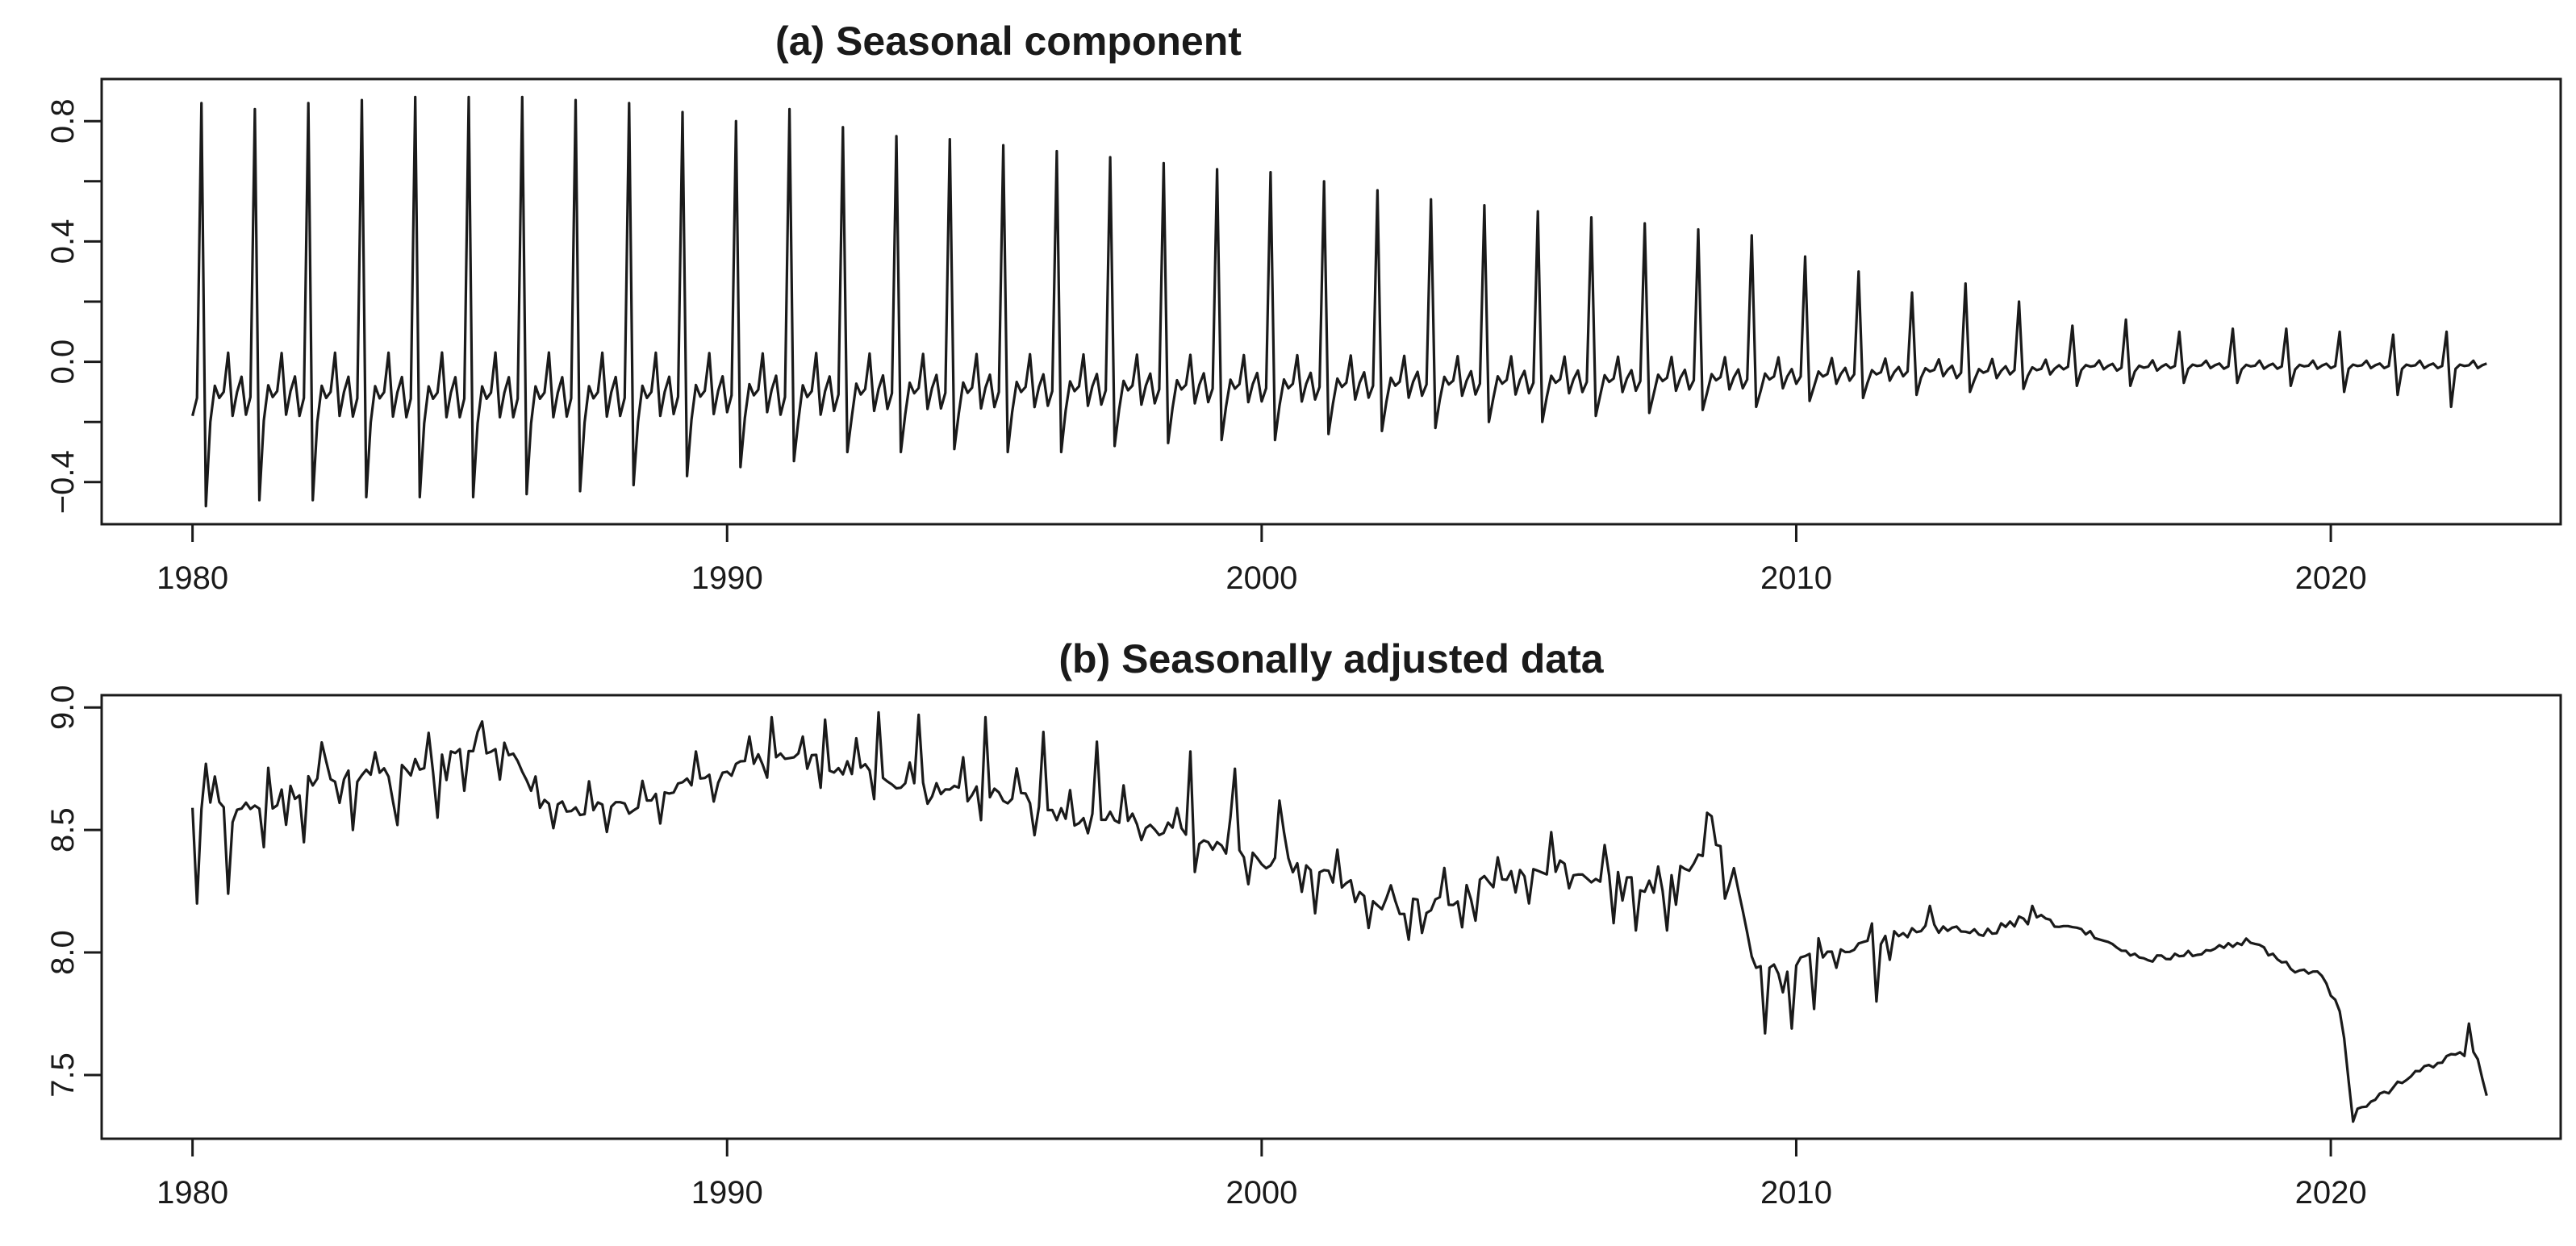 The image size is (2576, 1246). I want to click on panel-a-y-tick-label: 0.0, so click(63, 362).